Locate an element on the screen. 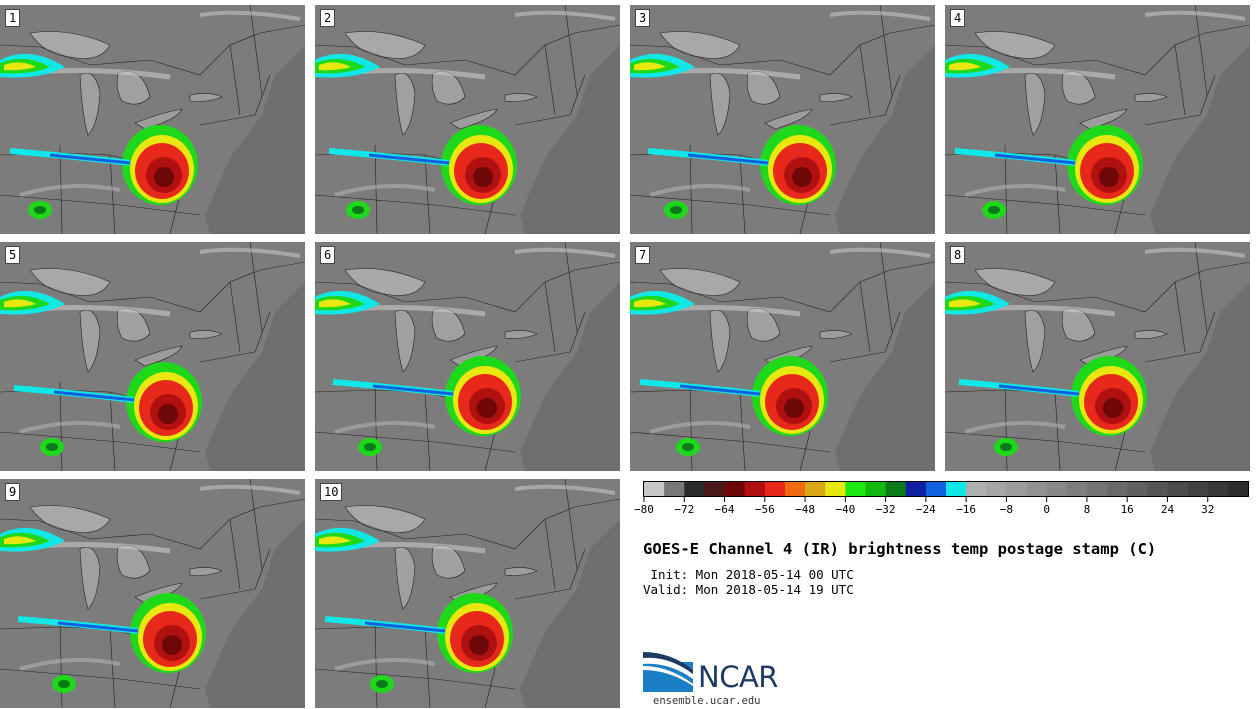  postage-stamp-panel-3: 3 is located at coordinates (782, 119).